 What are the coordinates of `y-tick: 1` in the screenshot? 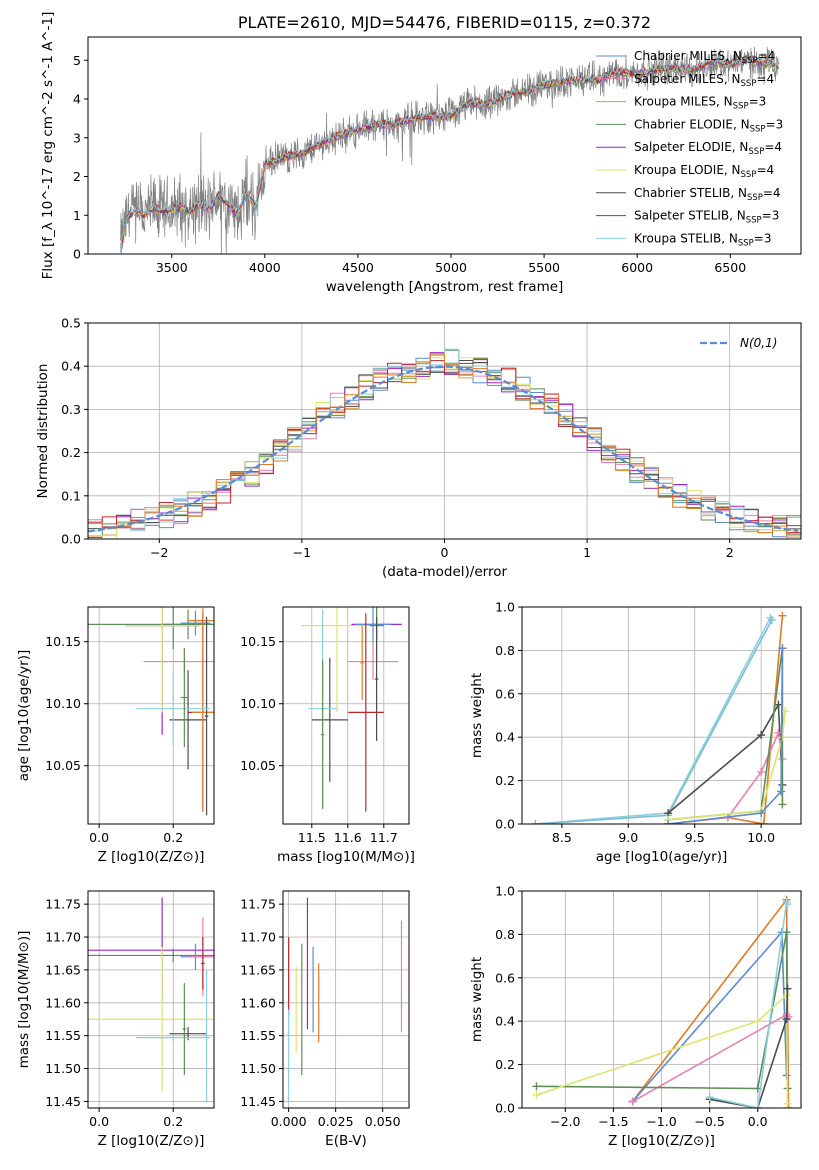 It's located at (80, 215).